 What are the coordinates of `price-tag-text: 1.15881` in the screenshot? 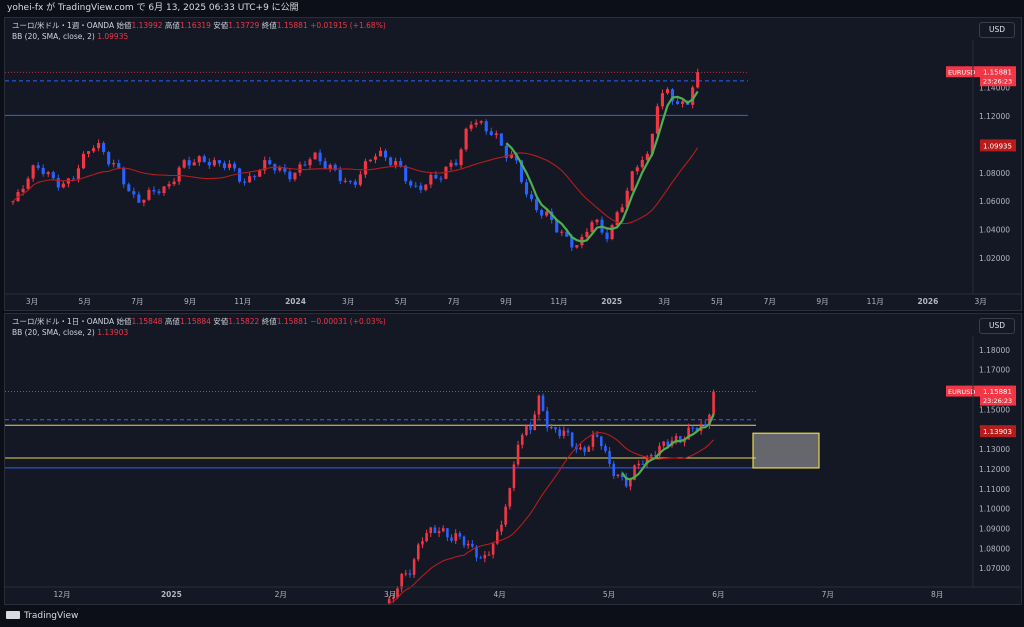 It's located at (997, 73).